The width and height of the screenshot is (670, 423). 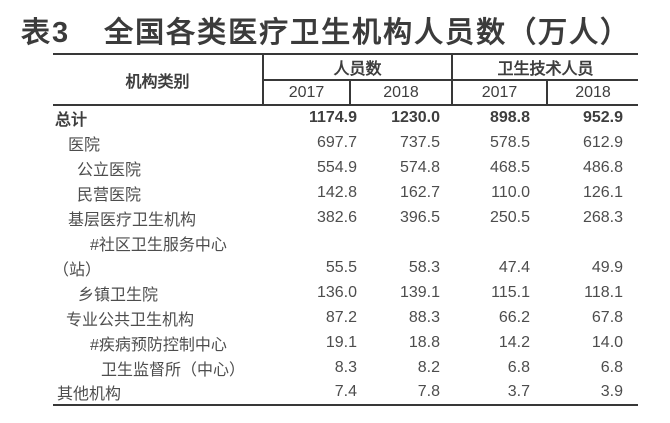 What do you see at coordinates (510, 142) in the screenshot?
I see `row-value: 578.5` at bounding box center [510, 142].